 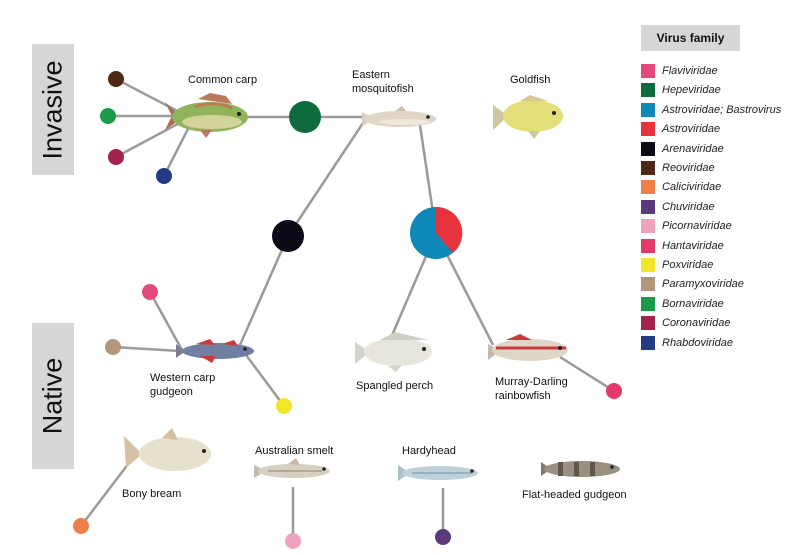 I want to click on legend-label: Arenaviridae, so click(x=693, y=148).